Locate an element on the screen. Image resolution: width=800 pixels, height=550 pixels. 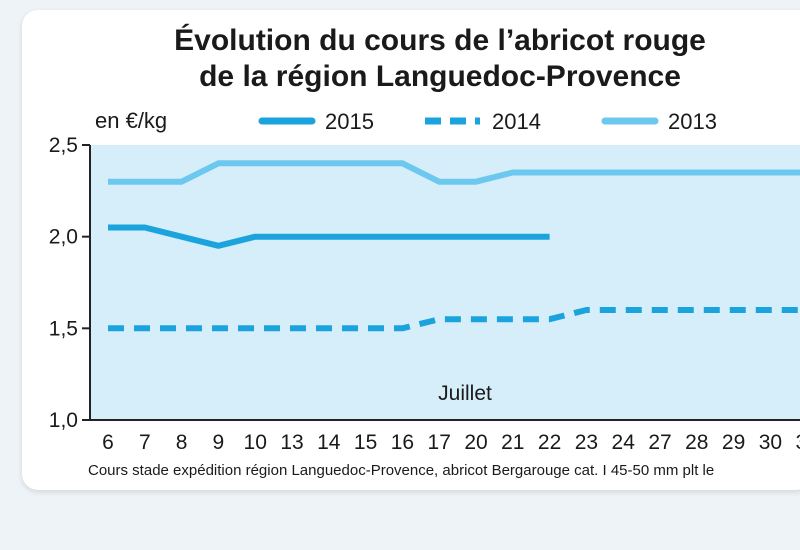
x-tick-label-10: 20 is located at coordinates (475, 442).